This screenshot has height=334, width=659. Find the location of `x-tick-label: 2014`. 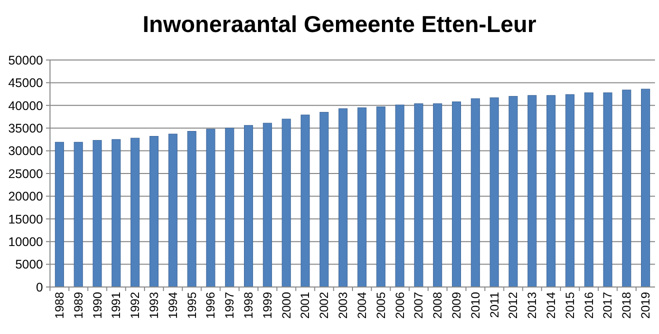

x-tick-label: 2014 is located at coordinates (551, 305).